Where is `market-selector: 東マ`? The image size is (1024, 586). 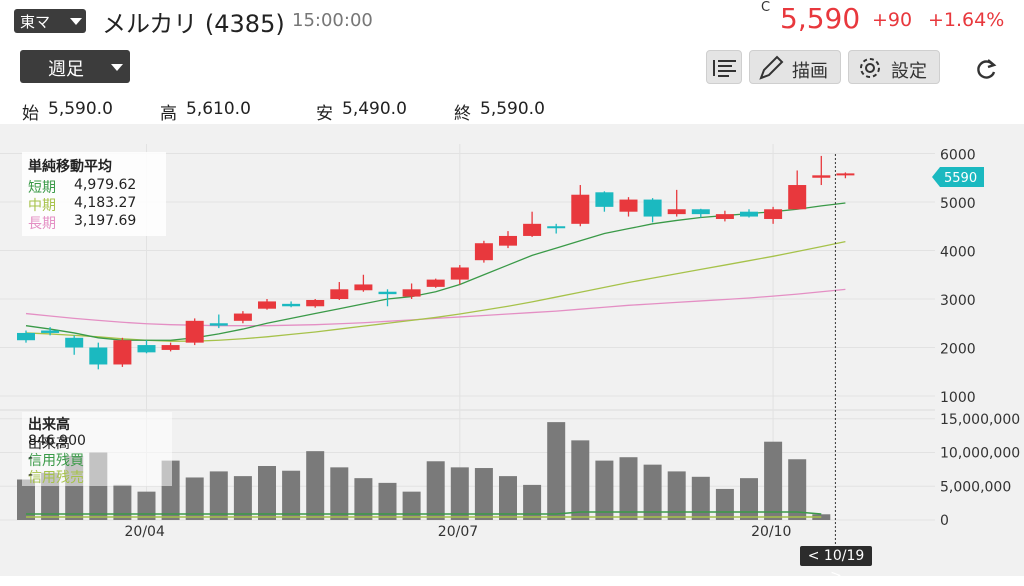
market-selector: 東マ is located at coordinates (50, 21).